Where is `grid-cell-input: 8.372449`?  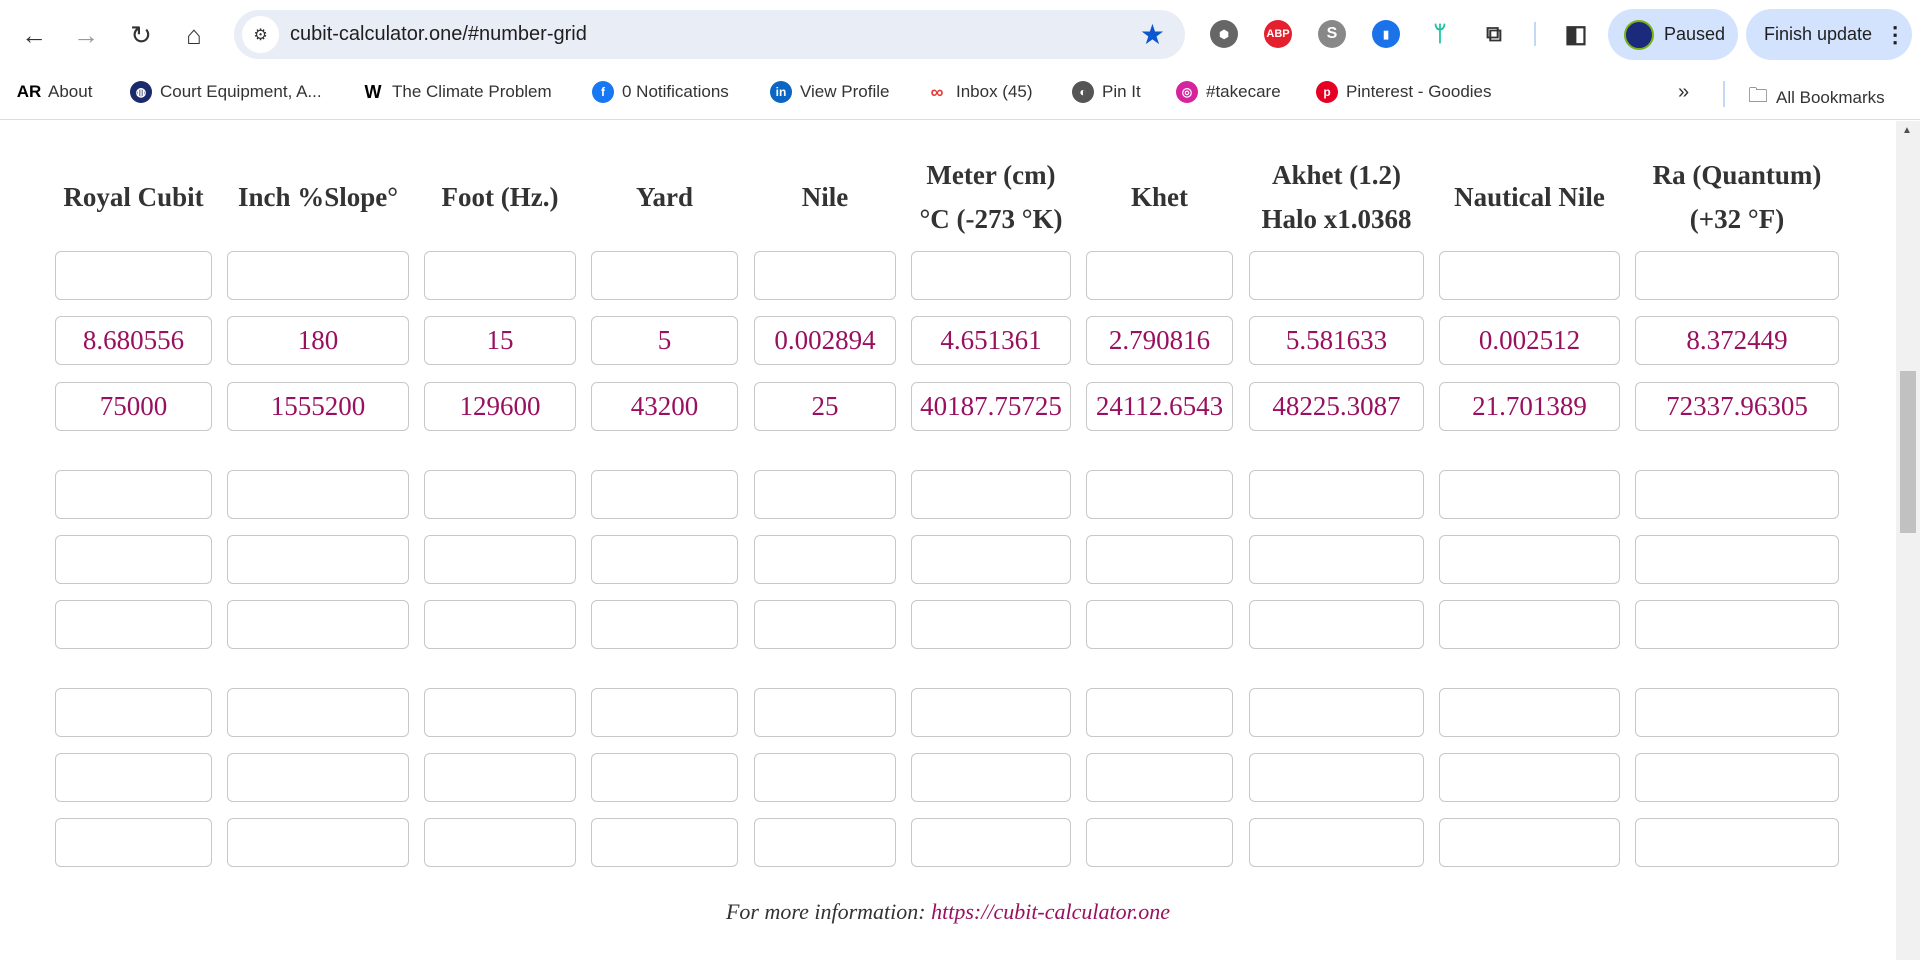
grid-cell-input: 8.372449 is located at coordinates (1737, 340).